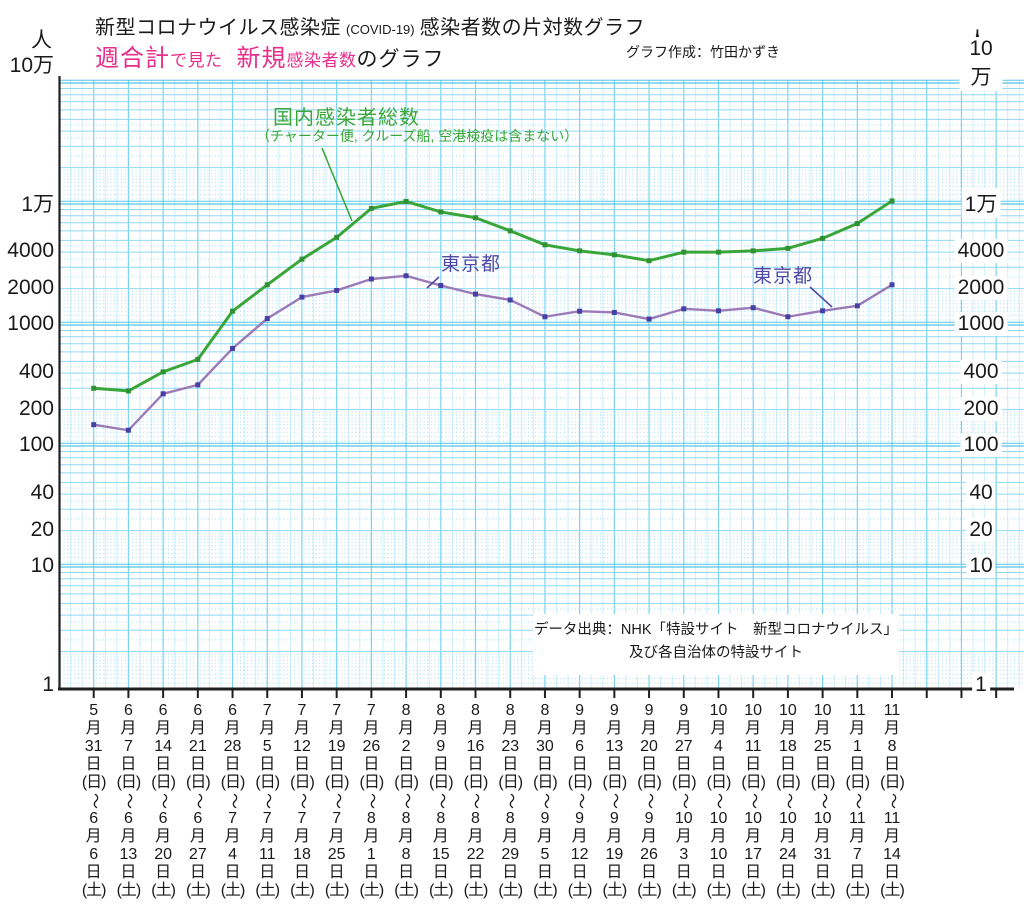  What do you see at coordinates (981, 408) in the screenshot?
I see `y-axis-label-right: 200` at bounding box center [981, 408].